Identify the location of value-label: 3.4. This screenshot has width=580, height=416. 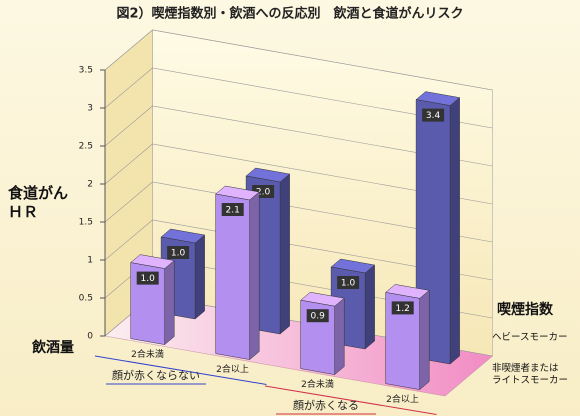
(433, 116).